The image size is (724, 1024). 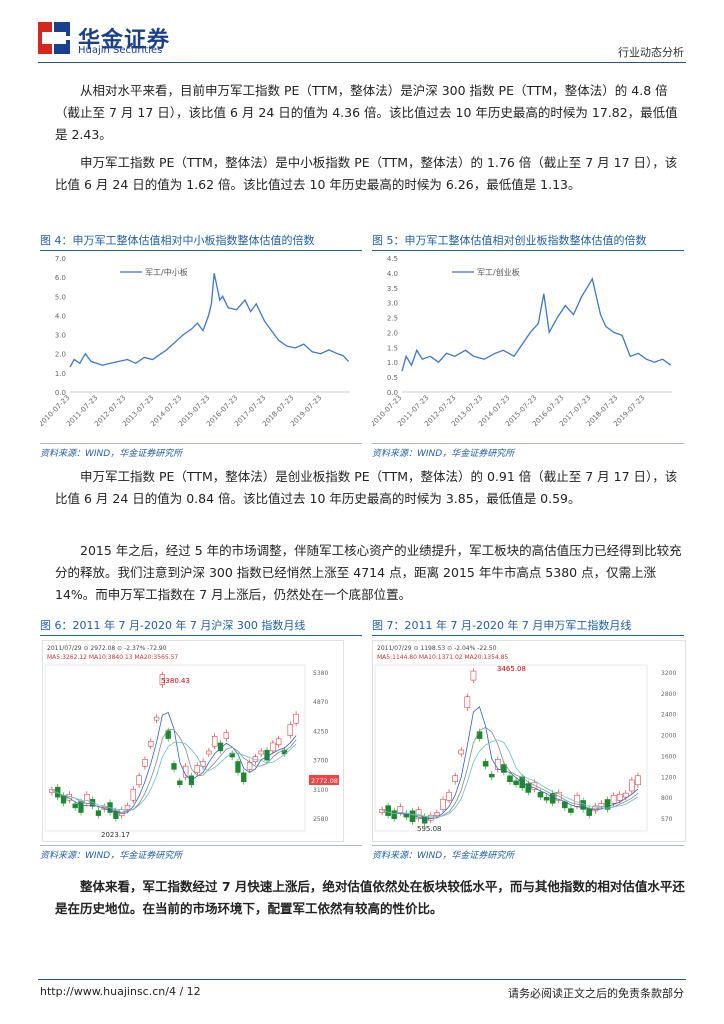 I want to click on fig7-axis-label: 2400, so click(x=668, y=715).